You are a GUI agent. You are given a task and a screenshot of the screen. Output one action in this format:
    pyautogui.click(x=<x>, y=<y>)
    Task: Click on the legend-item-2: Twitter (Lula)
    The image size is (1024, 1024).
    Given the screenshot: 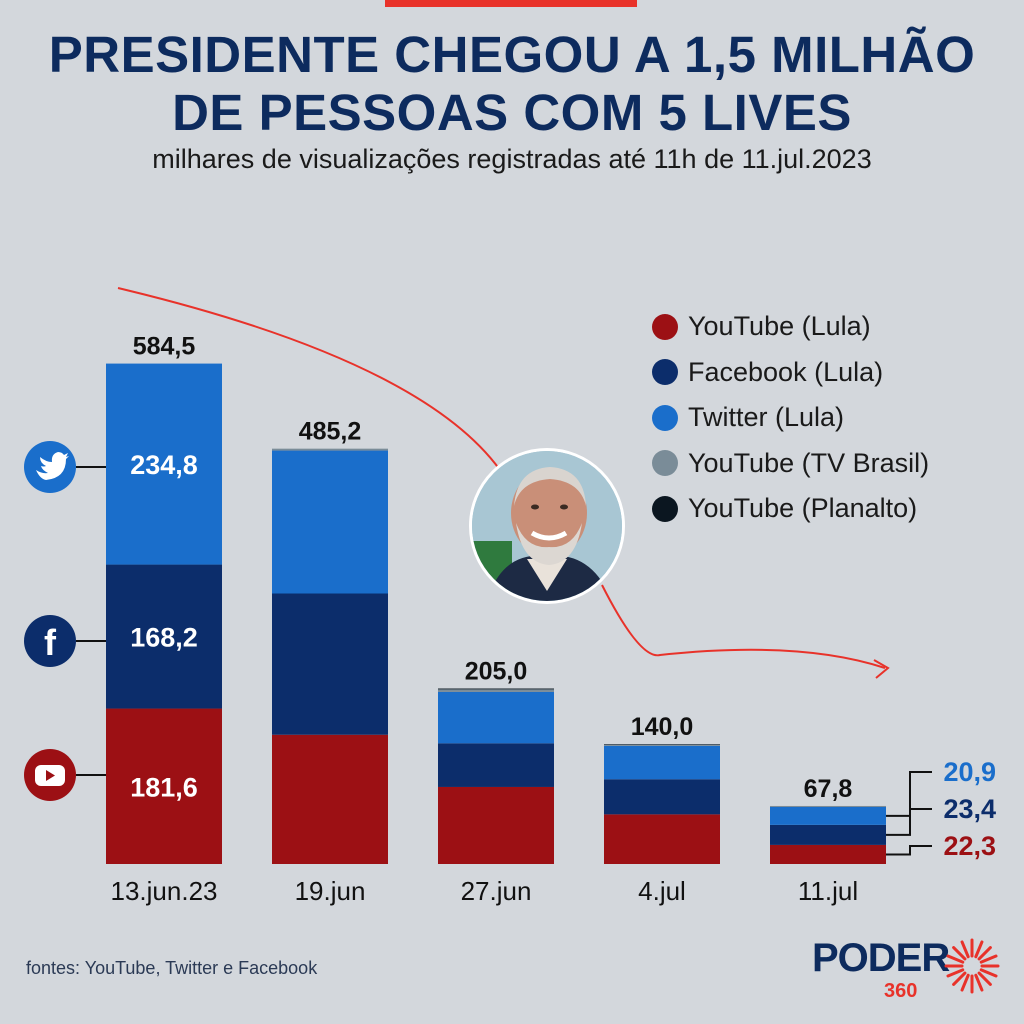 What is the action you would take?
    pyautogui.click(x=790, y=418)
    